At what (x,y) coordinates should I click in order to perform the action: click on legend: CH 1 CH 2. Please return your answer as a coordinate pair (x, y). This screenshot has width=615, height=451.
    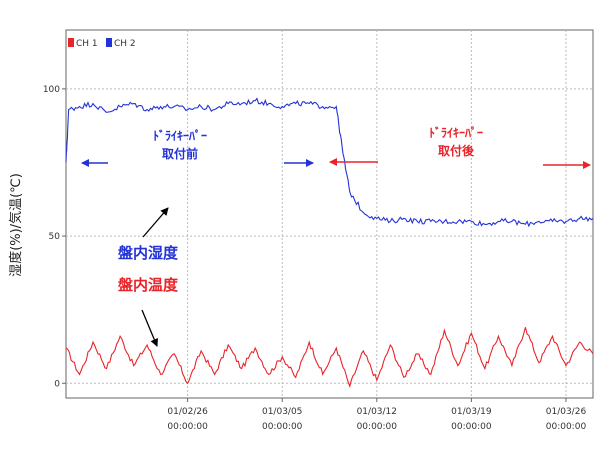
    Looking at the image, I should click on (102, 43).